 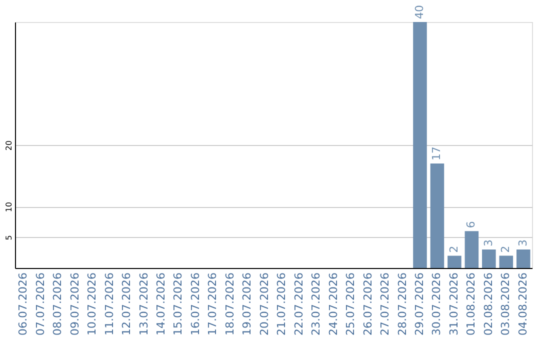 I want to click on x-tick-label: 10.07.2026, so click(x=92, y=304).